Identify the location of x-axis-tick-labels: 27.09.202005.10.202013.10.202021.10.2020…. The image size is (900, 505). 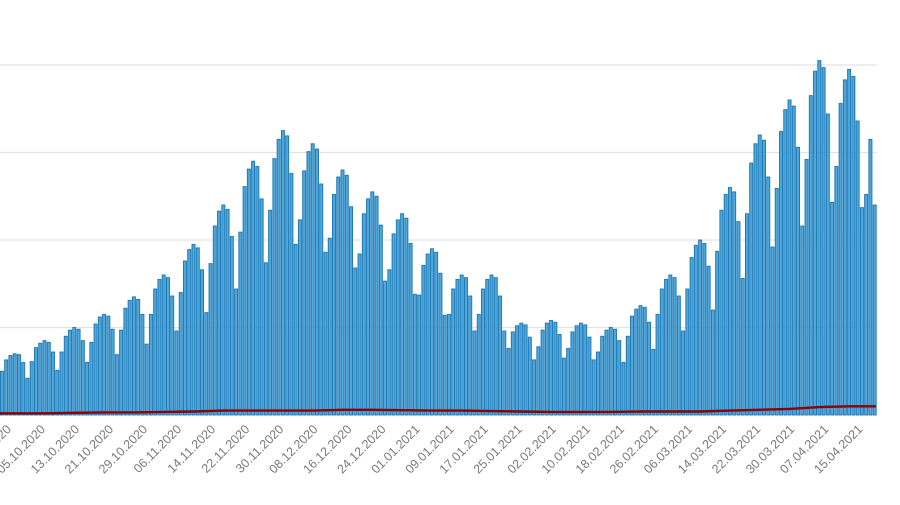
(432, 449).